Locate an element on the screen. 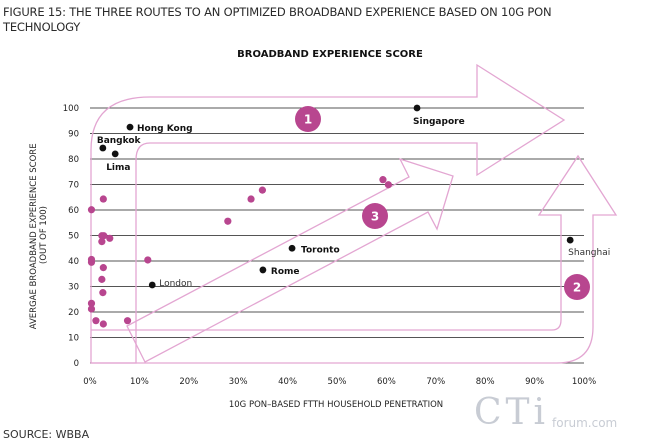 Image resolution: width=650 pixels, height=444 pixels. y-tick-label: 10 is located at coordinates (73, 339).